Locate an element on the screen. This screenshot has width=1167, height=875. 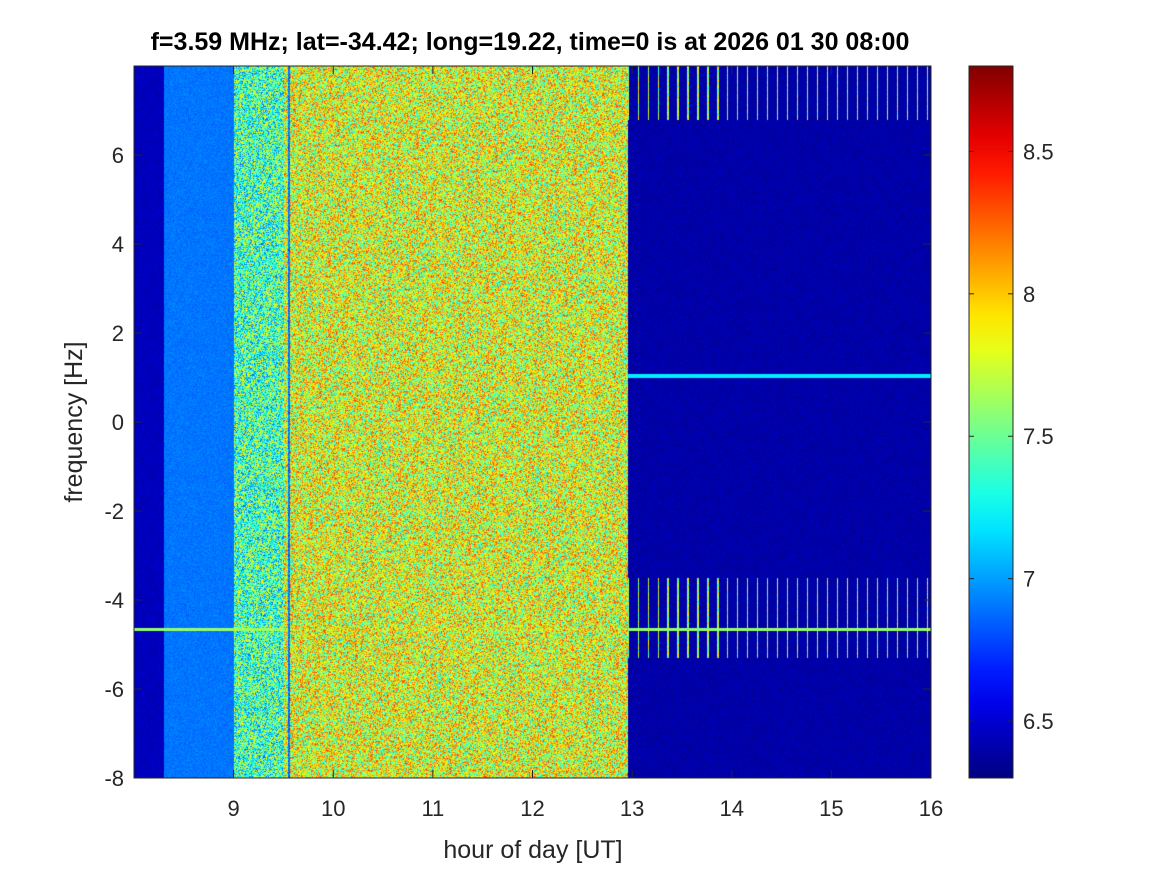
y-tick-label: 0 is located at coordinates (118, 422).